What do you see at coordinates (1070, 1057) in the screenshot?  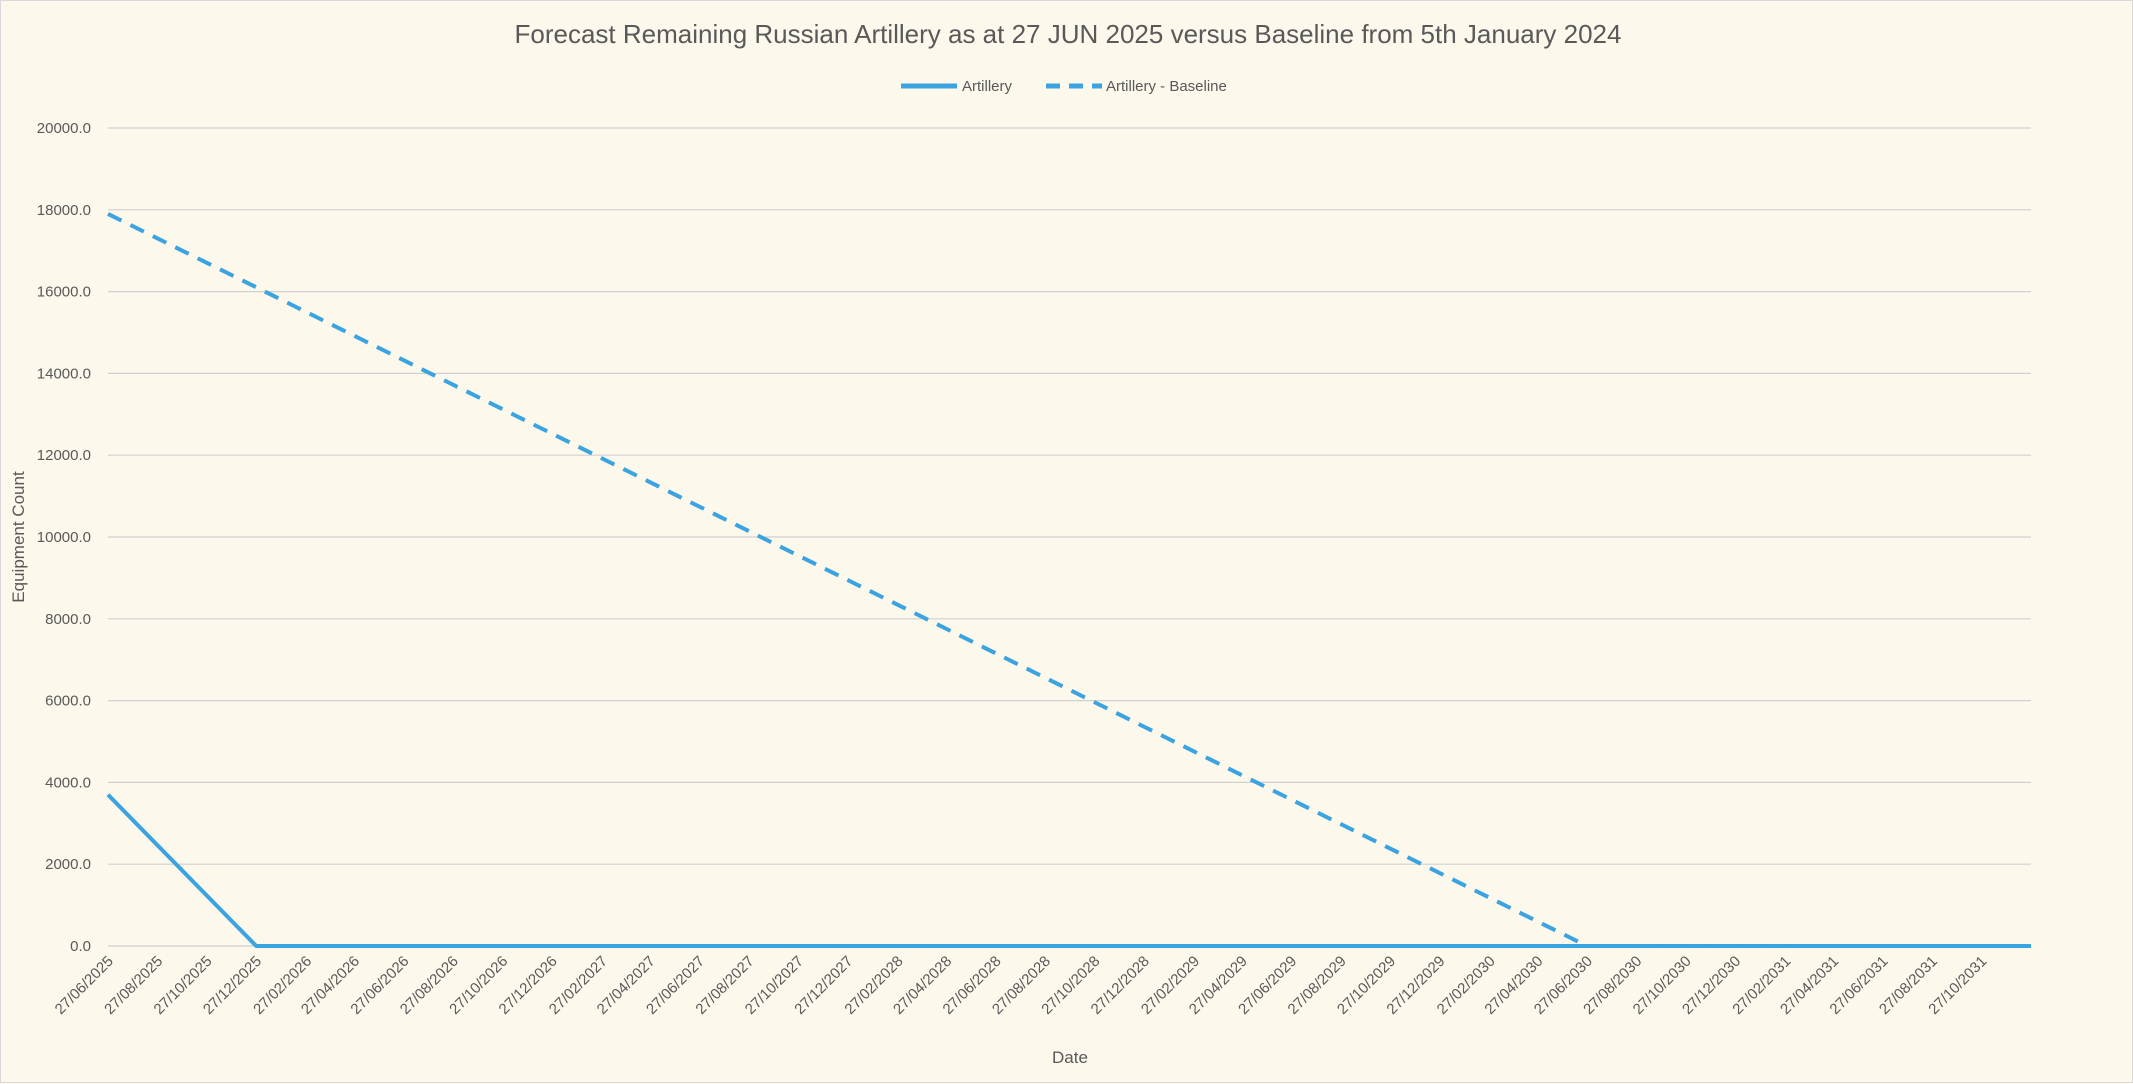 I see `x-axis-title: Date` at bounding box center [1070, 1057].